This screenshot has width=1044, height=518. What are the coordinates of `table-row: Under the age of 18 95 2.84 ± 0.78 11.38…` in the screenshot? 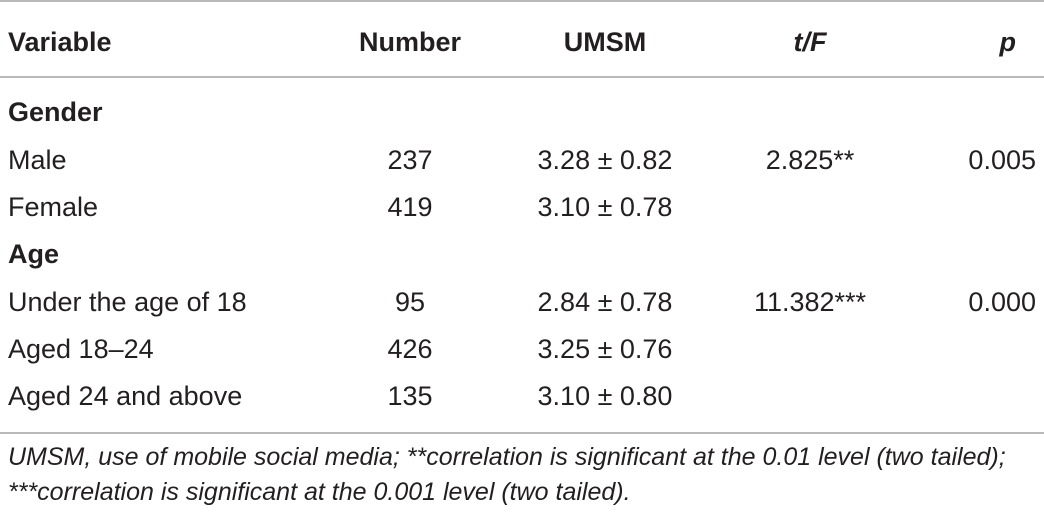 It's located at (522, 302).